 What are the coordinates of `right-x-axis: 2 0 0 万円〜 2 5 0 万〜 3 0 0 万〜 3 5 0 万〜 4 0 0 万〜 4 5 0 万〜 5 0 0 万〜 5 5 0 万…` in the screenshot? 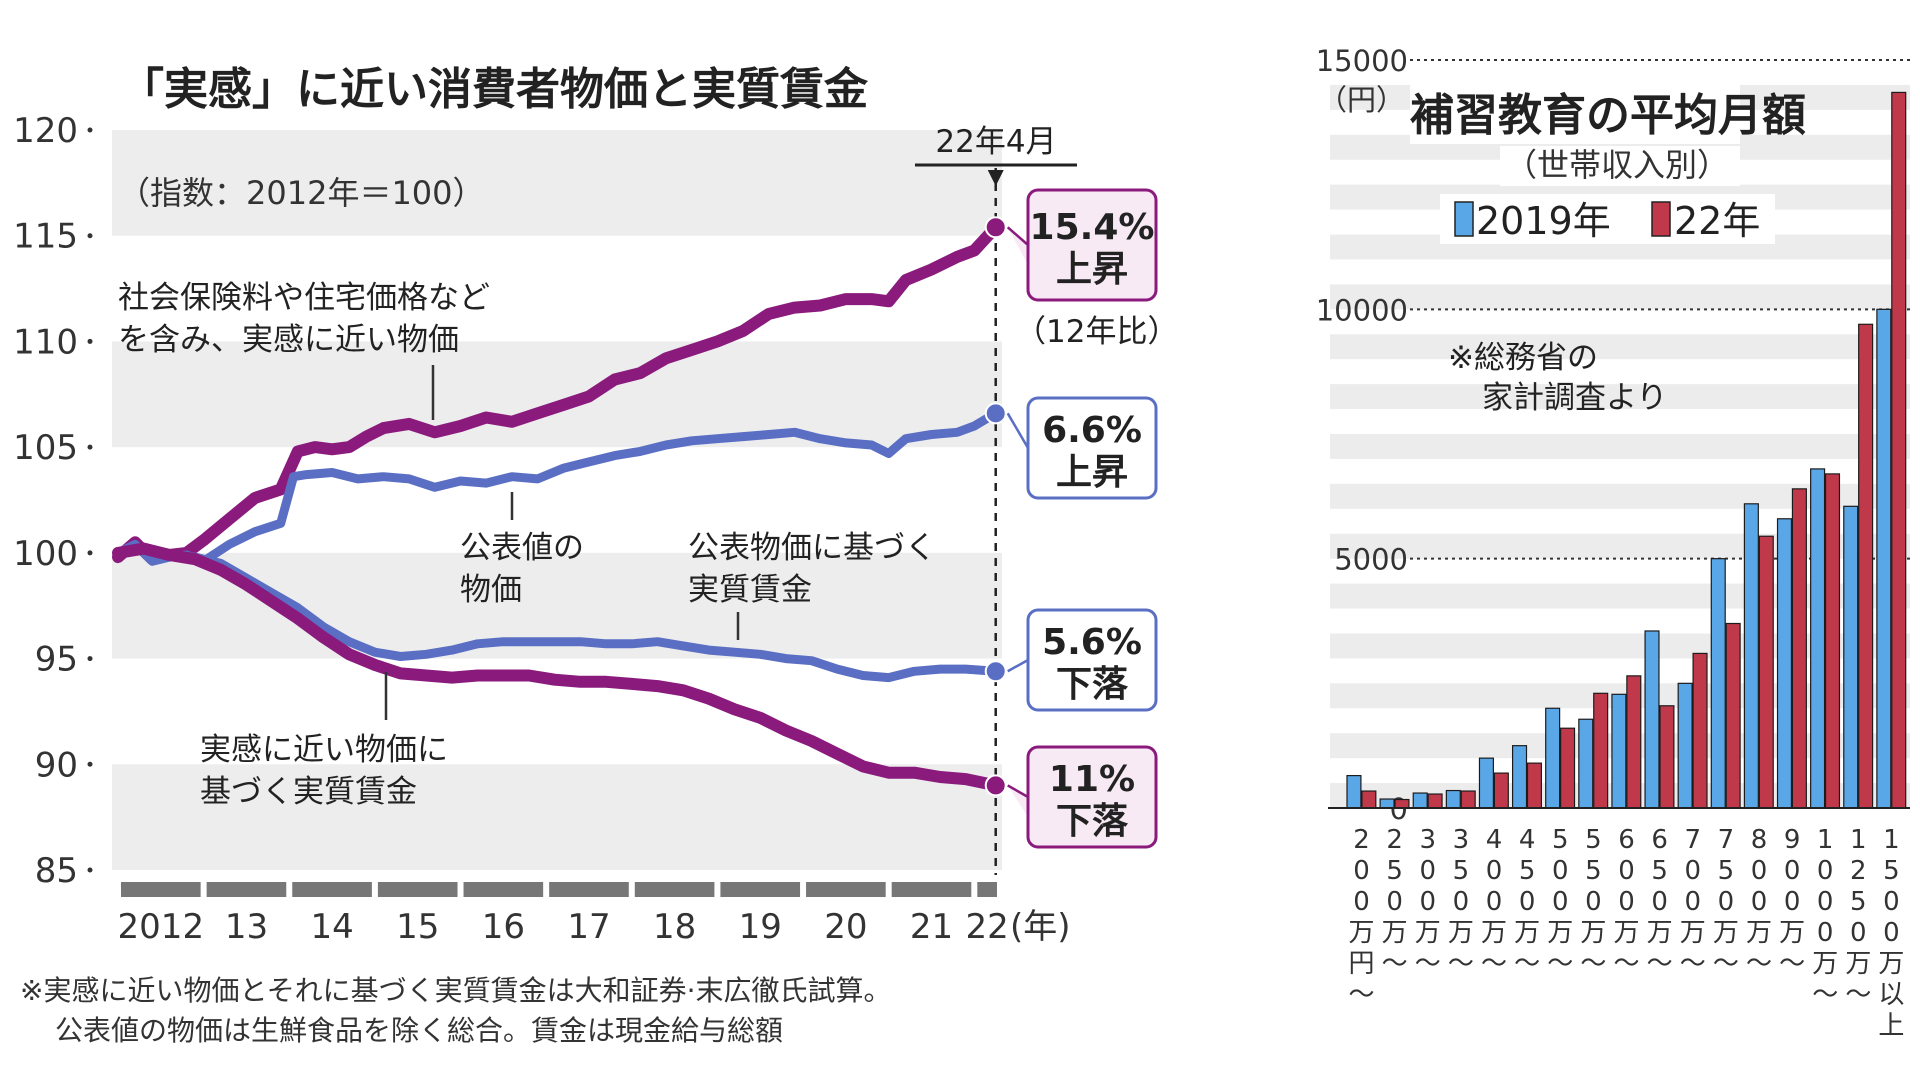 It's located at (1627, 933).